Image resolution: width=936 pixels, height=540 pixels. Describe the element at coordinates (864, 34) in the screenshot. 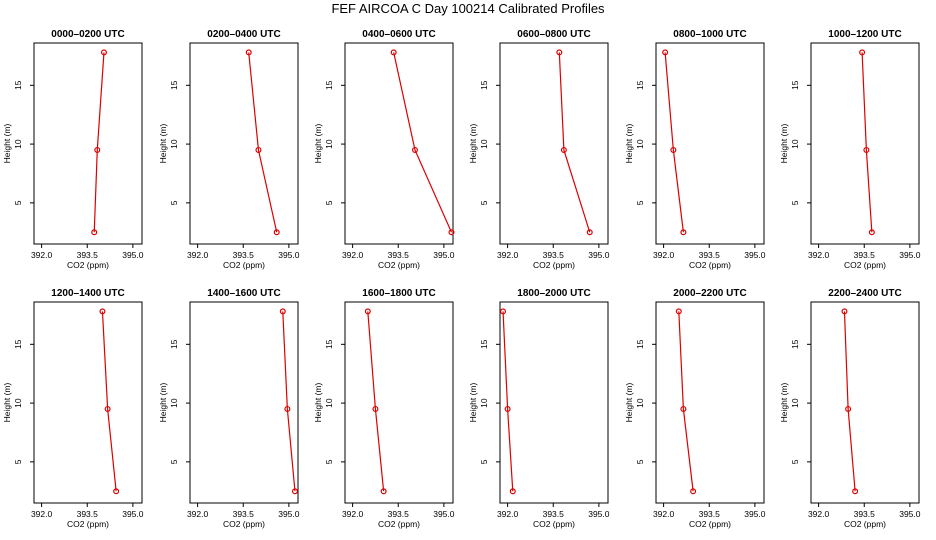

I see `panel-title: 1000–1200 UTC` at that location.